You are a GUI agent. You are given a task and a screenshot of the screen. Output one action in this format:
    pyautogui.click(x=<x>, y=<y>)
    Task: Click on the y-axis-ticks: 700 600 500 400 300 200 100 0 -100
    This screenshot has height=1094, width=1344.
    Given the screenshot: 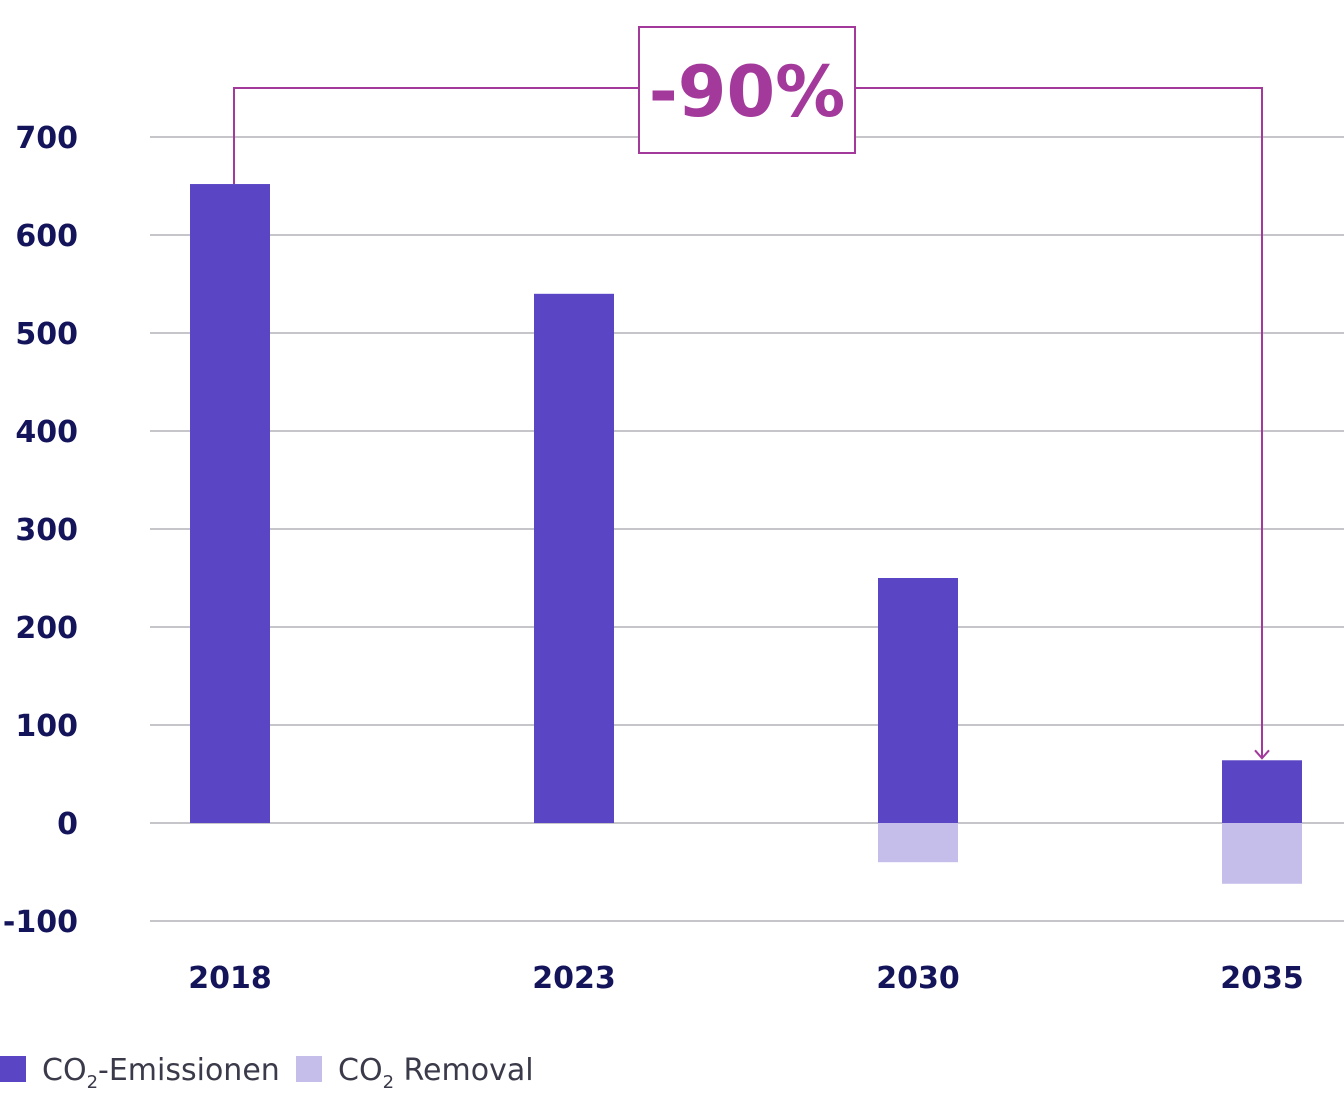 What is the action you would take?
    pyautogui.click(x=40, y=530)
    